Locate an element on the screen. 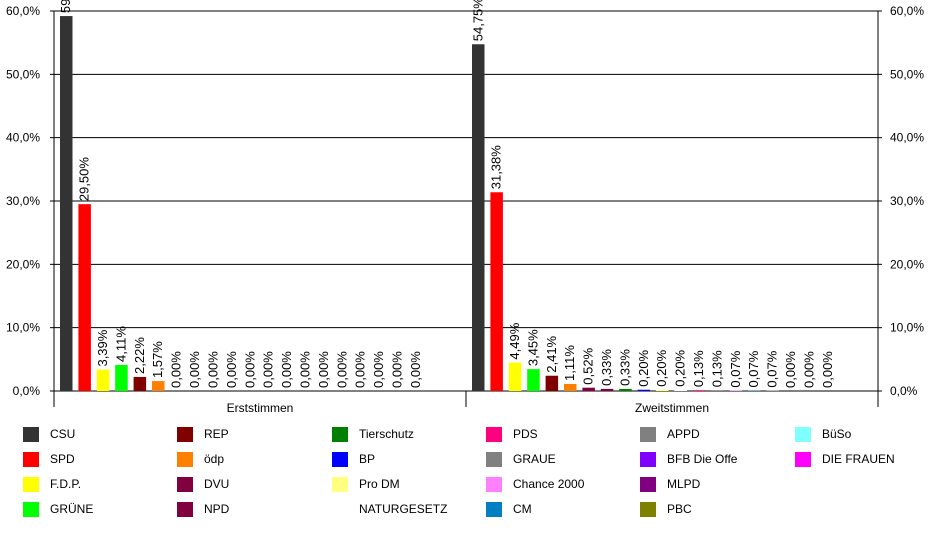 Image resolution: width=938 pixels, height=535 pixels. data-label: 1,11% is located at coordinates (569, 363).